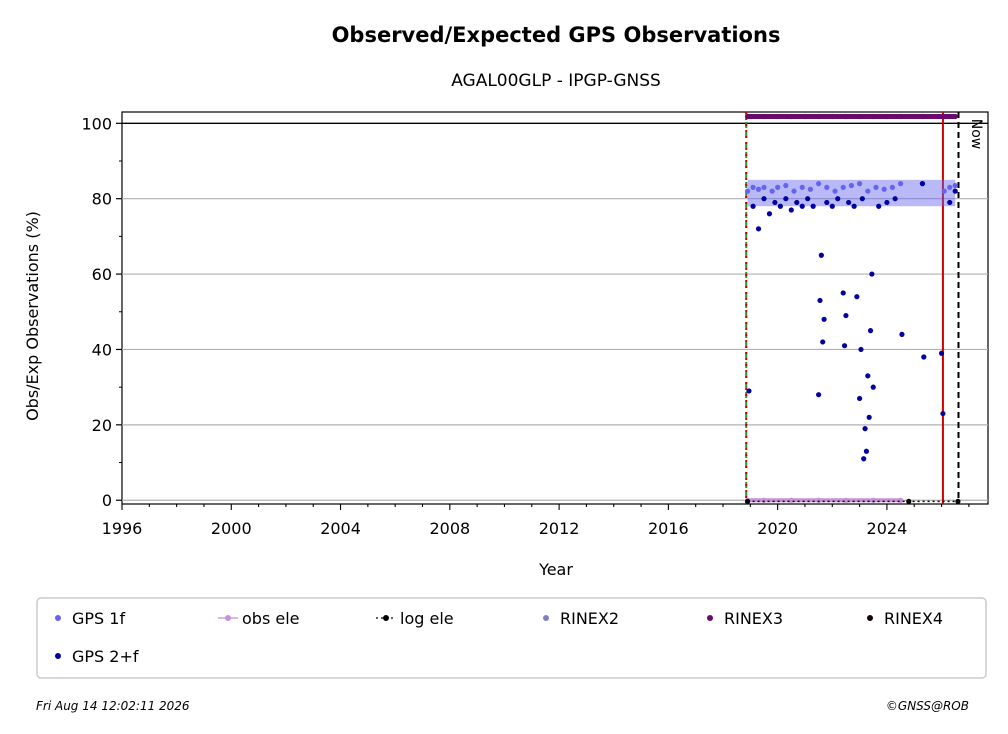  I want to click on series-rinex3, so click(851, 116).